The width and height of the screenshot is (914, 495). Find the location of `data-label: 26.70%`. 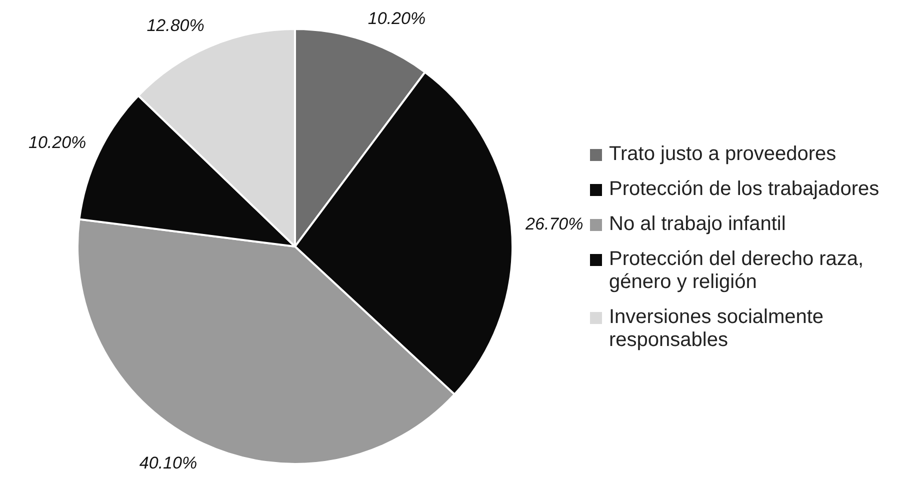

data-label: 26.70% is located at coordinates (554, 224).